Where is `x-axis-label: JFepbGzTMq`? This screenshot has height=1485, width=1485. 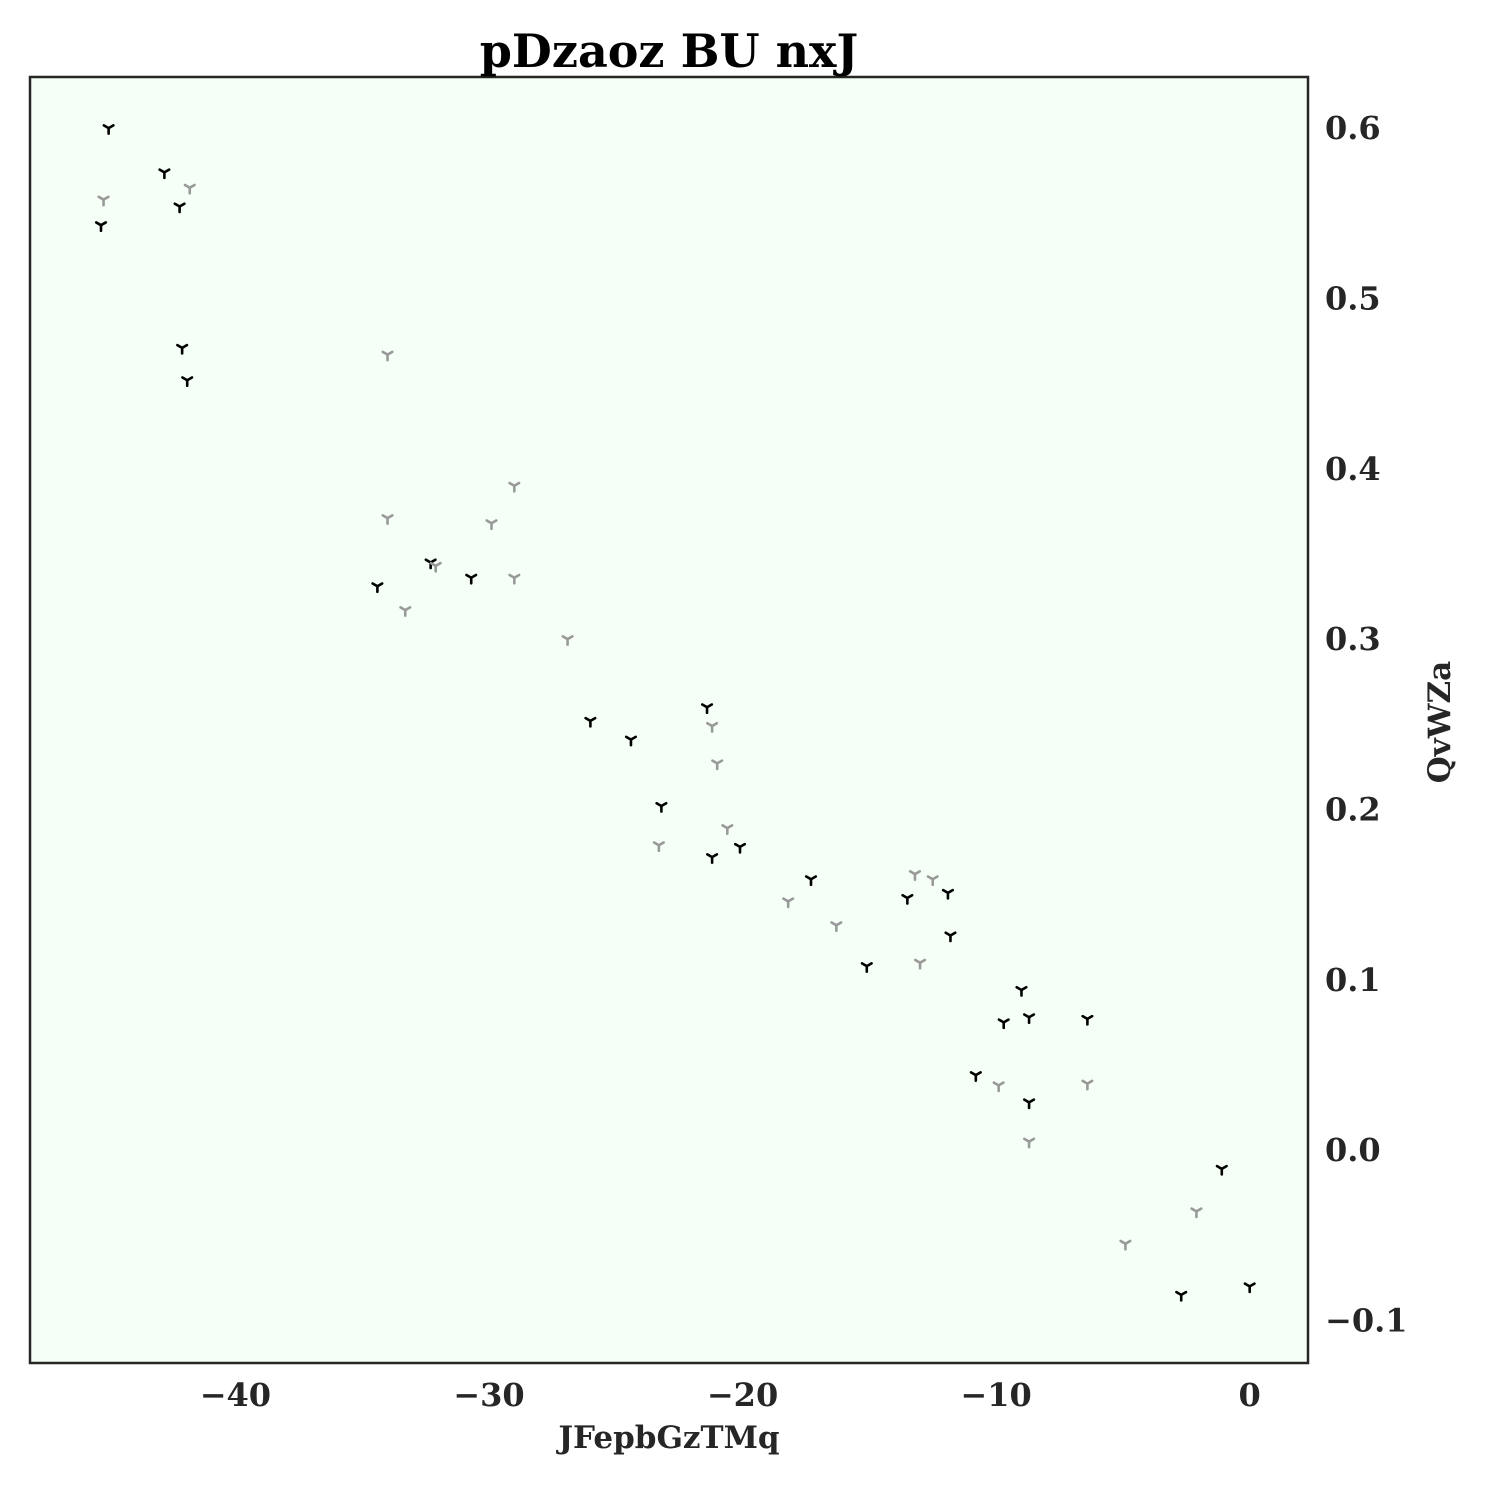 x-axis-label: JFepbGzTMq is located at coordinates (667, 1438).